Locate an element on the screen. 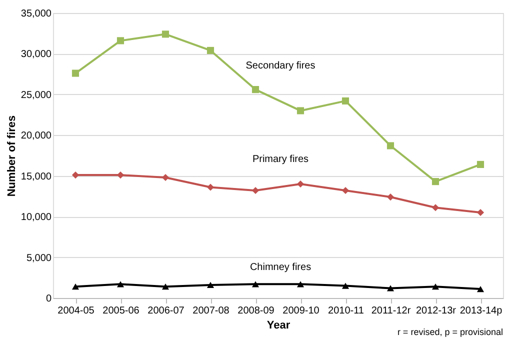 The width and height of the screenshot is (524, 339). y-tick-label: 30,000 is located at coordinates (36, 54).